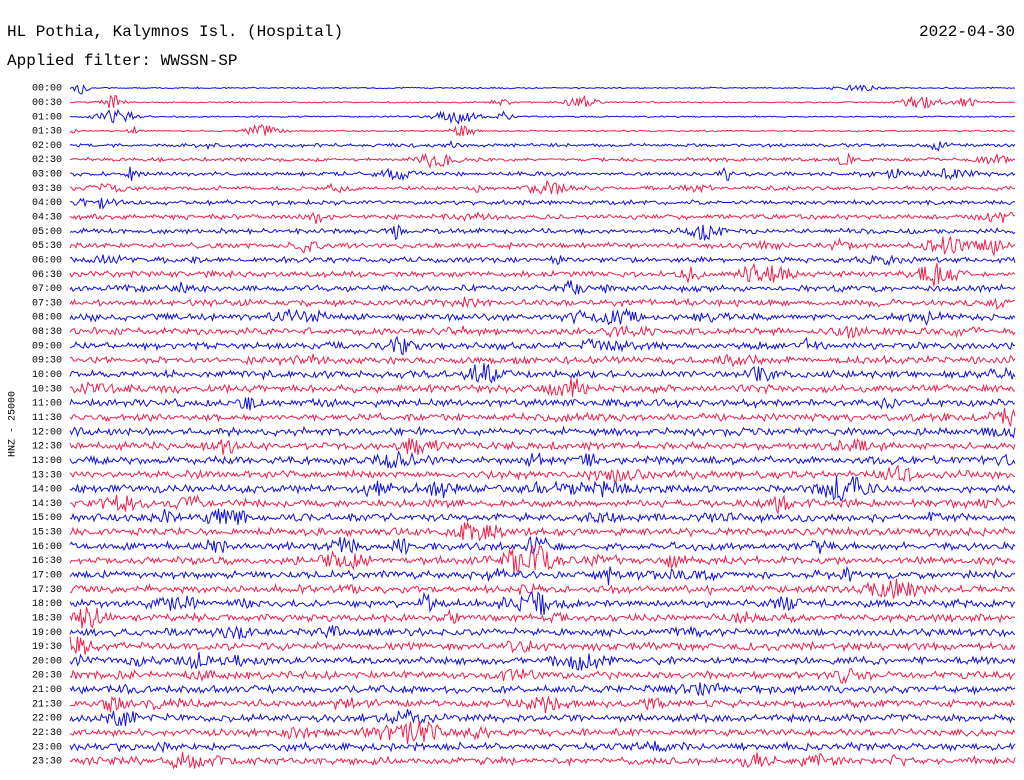 The height and width of the screenshot is (780, 1024). I want to click on row-label: 19:00, so click(47, 633).